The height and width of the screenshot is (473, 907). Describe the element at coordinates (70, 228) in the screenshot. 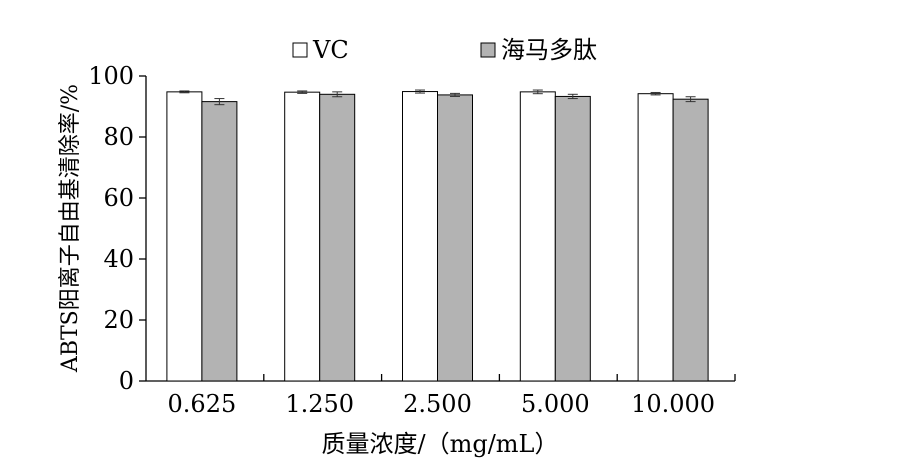

I see `y-axis-title: ABTS阳离子自由基清除率/%` at that location.